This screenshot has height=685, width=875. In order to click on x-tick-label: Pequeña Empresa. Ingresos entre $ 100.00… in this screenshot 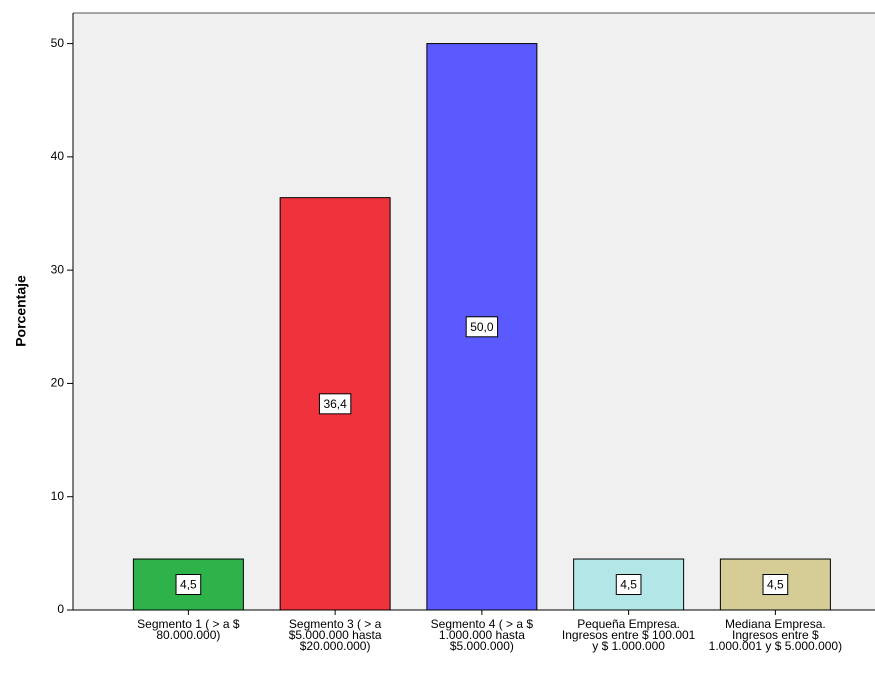, I will do `click(628, 635)`.